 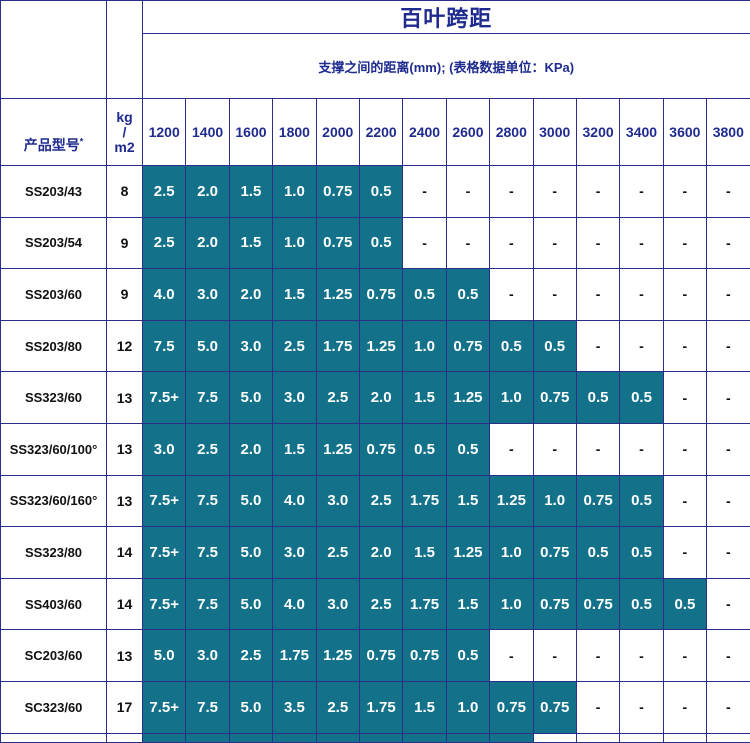 I want to click on model-cell: SS323/60, so click(x=54, y=398).